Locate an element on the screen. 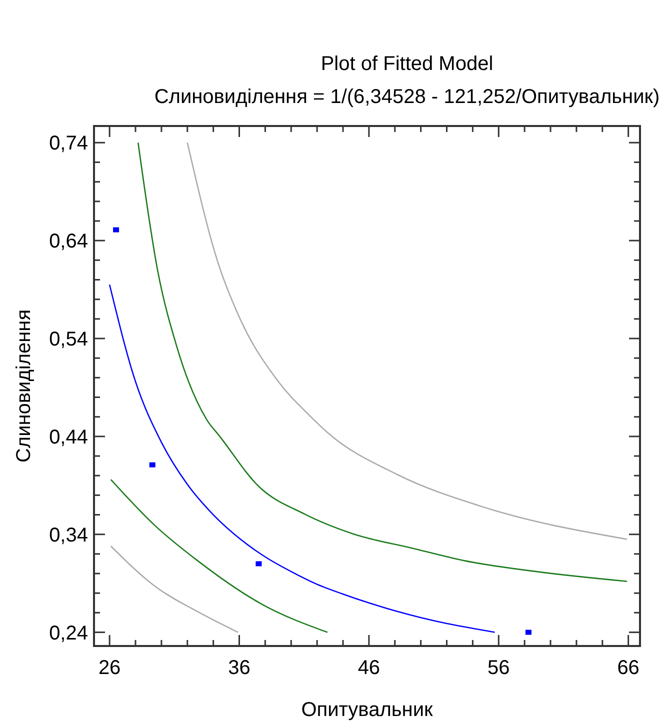  y-tick-label: 0,24 is located at coordinates (68, 633).